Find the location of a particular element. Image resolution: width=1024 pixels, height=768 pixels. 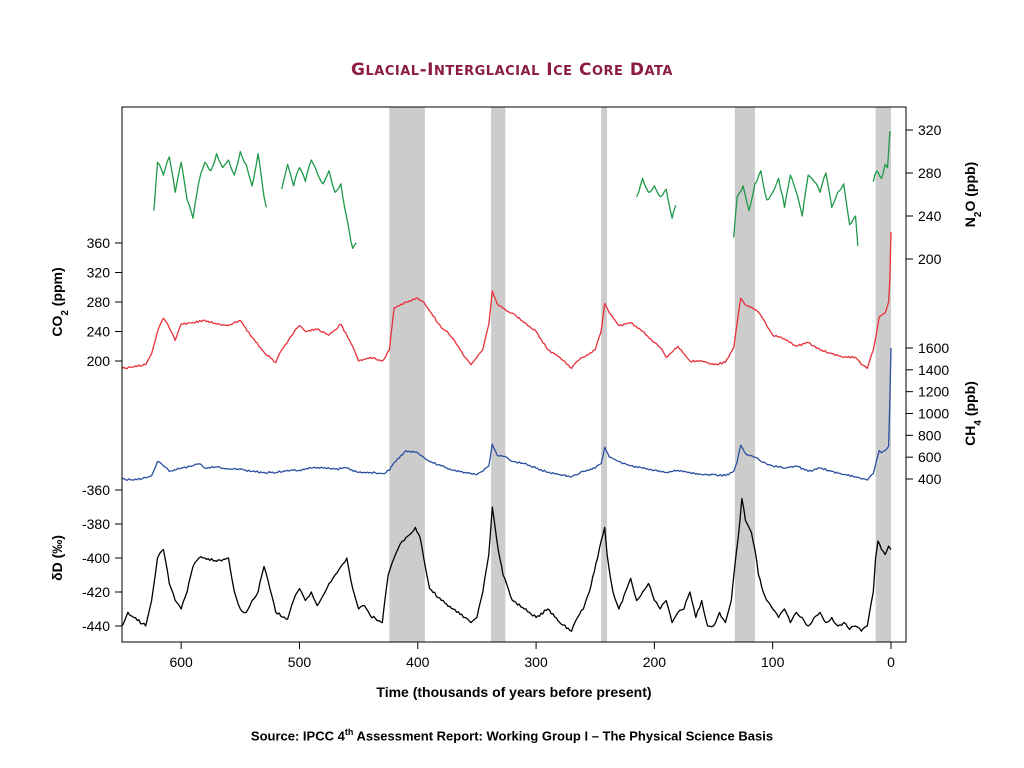

y-tick-label-co2-320: 320 is located at coordinates (99, 273).